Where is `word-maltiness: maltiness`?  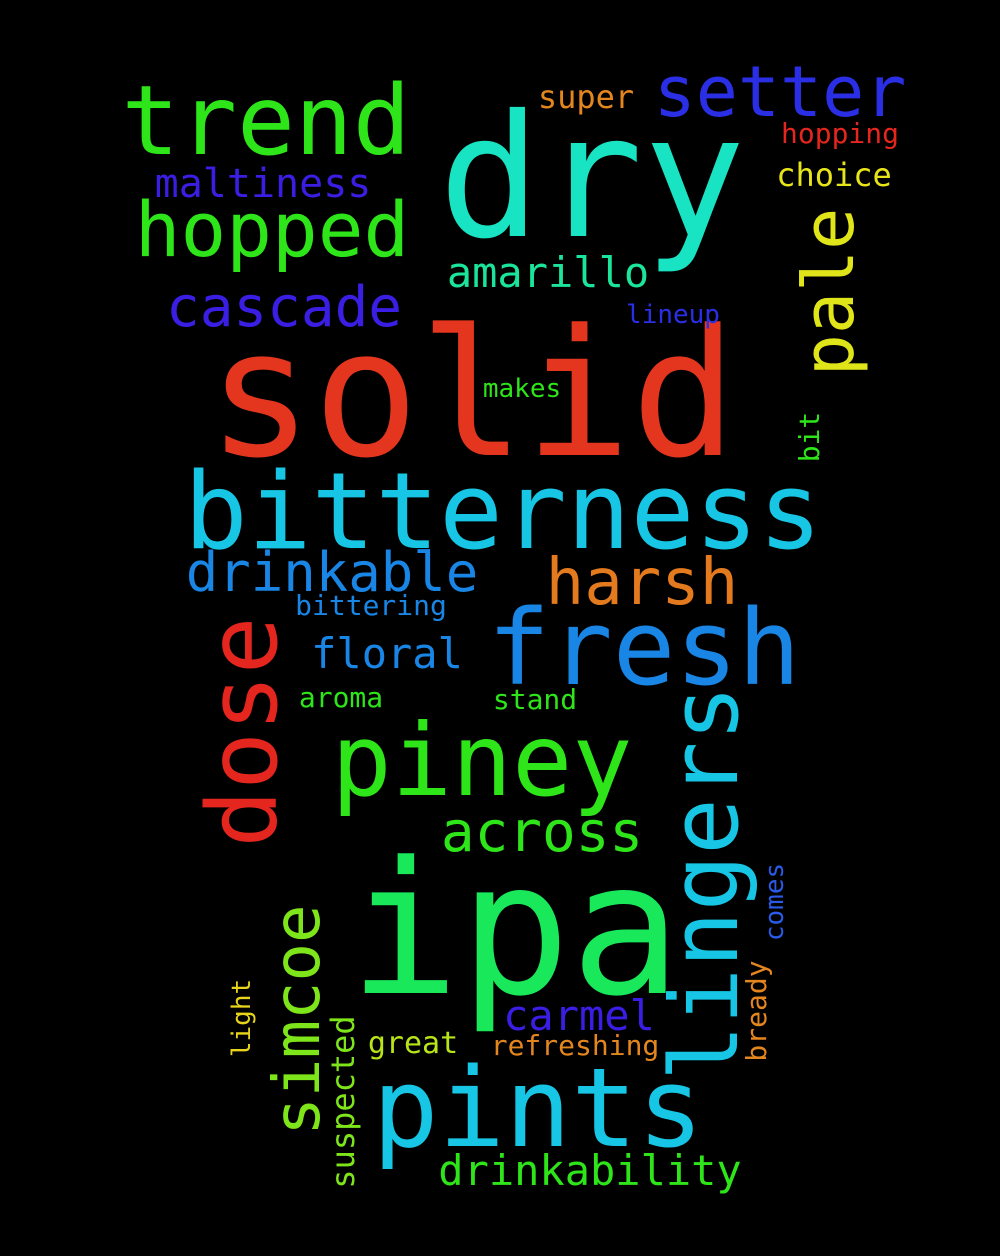
word-maltiness: maltiness is located at coordinates (263, 184).